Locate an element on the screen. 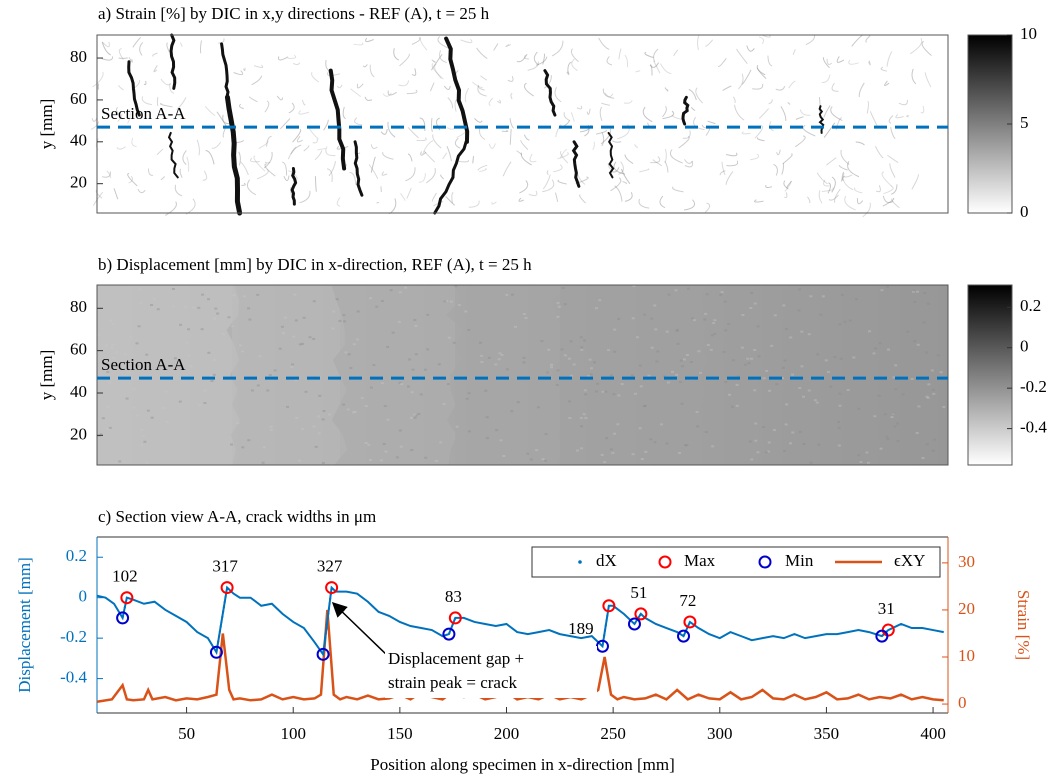 The height and width of the screenshot is (783, 1058). y-tick-label: 40 is located at coordinates (78, 391).